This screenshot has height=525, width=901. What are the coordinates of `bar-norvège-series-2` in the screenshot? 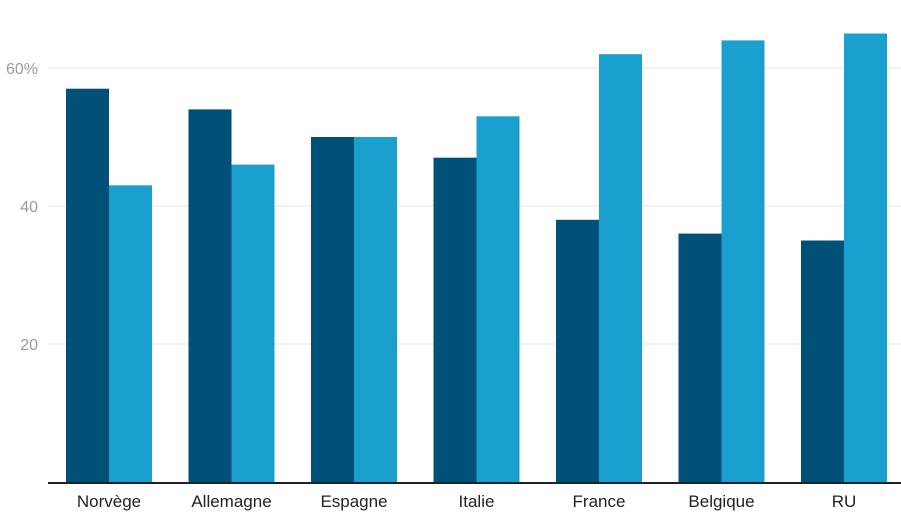 It's located at (130, 334).